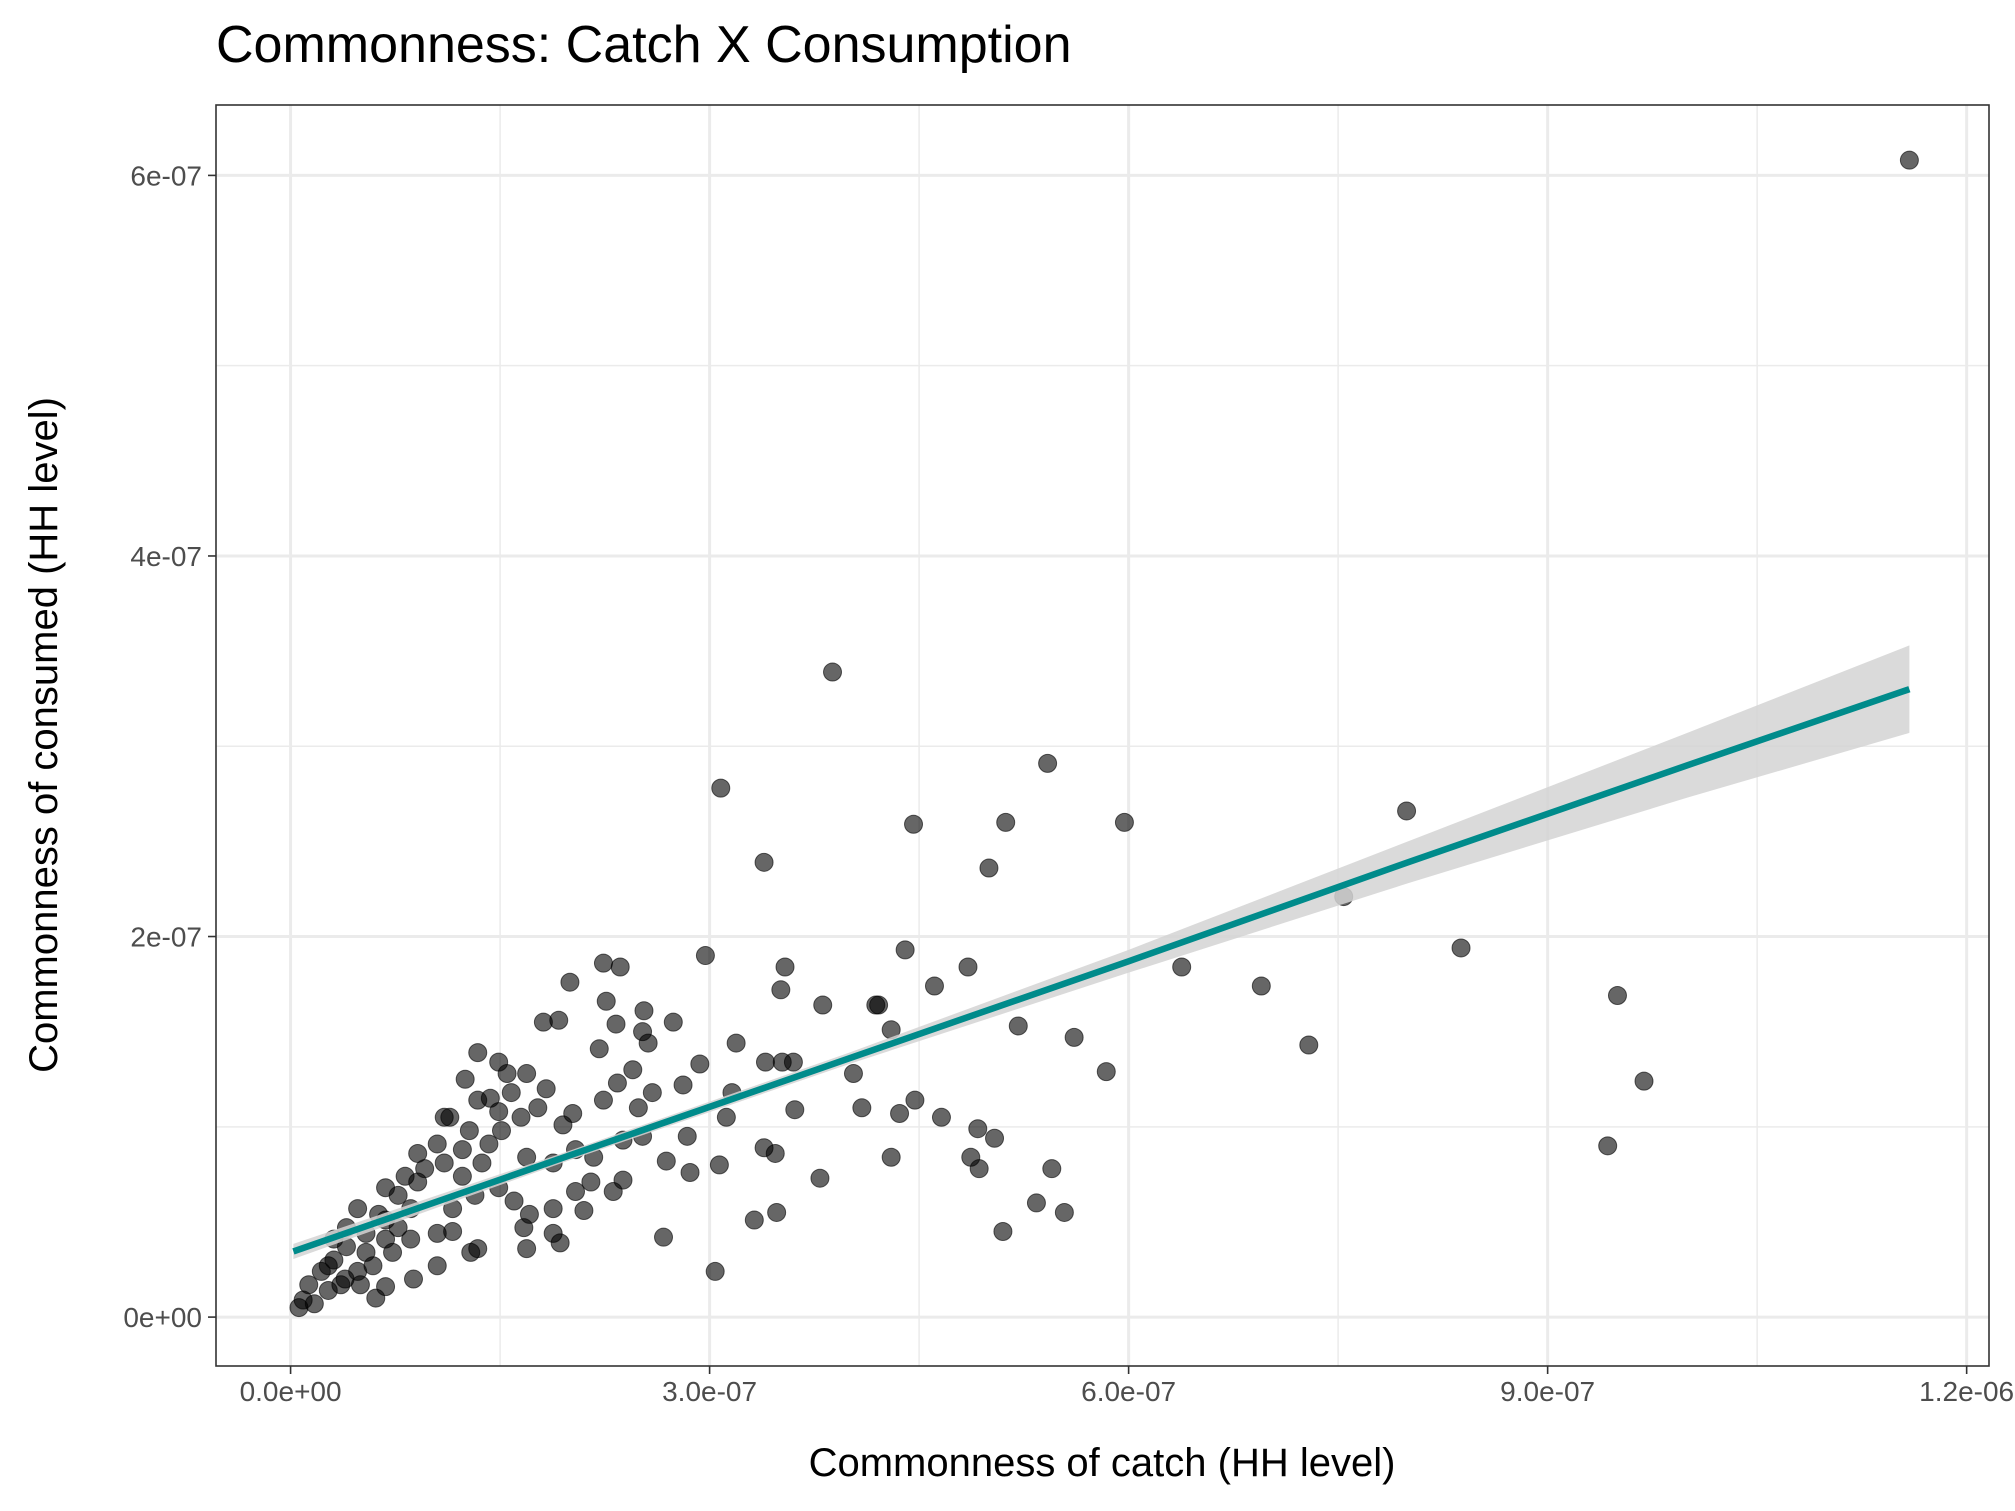 The image size is (2015, 1511). I want to click on x-tick-label: 1.2e-06, so click(1966, 1391).